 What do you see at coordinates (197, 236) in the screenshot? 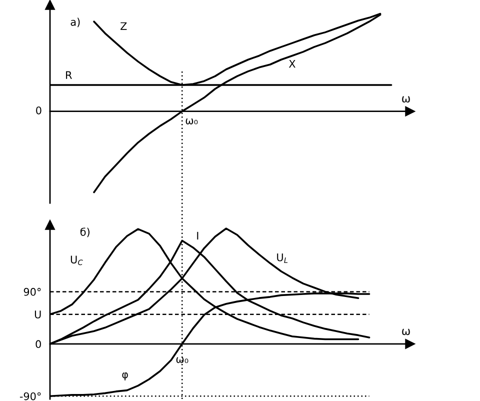
I see `series-label: I` at bounding box center [197, 236].